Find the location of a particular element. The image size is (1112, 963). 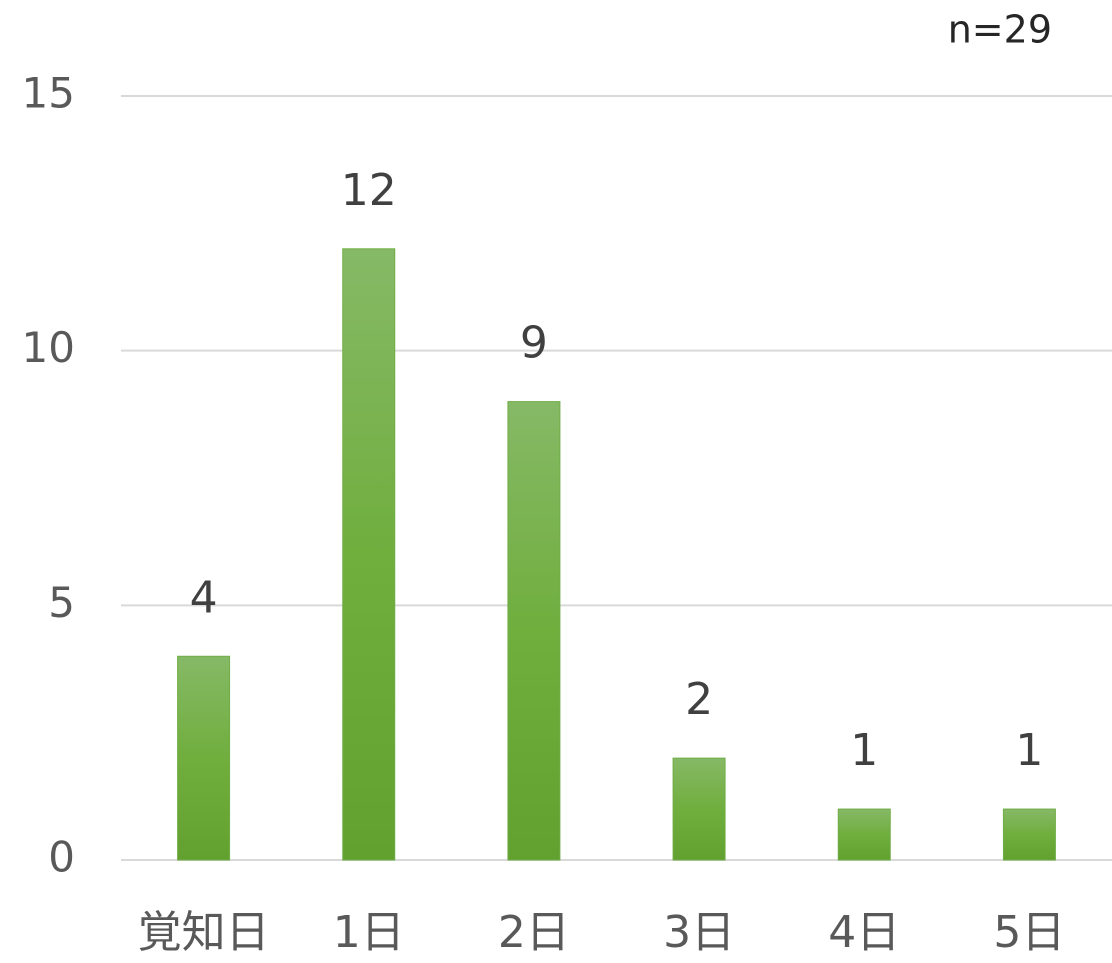

x-tick-label: 2日 is located at coordinates (534, 932).